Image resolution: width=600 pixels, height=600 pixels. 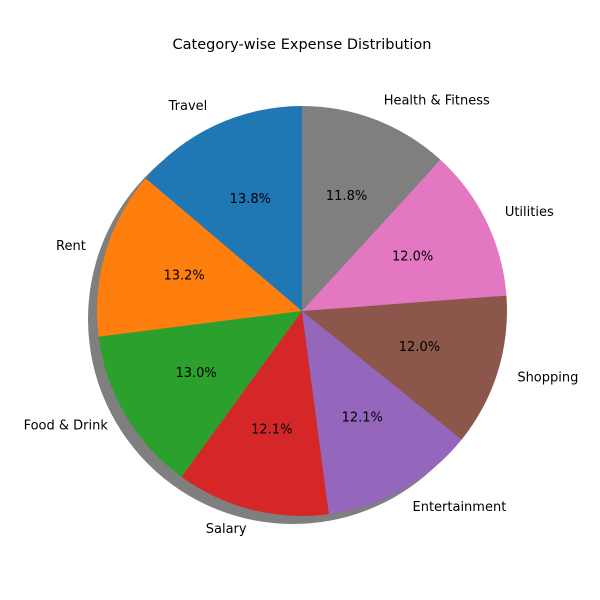 I want to click on slice-entertainment, so click(x=382, y=413).